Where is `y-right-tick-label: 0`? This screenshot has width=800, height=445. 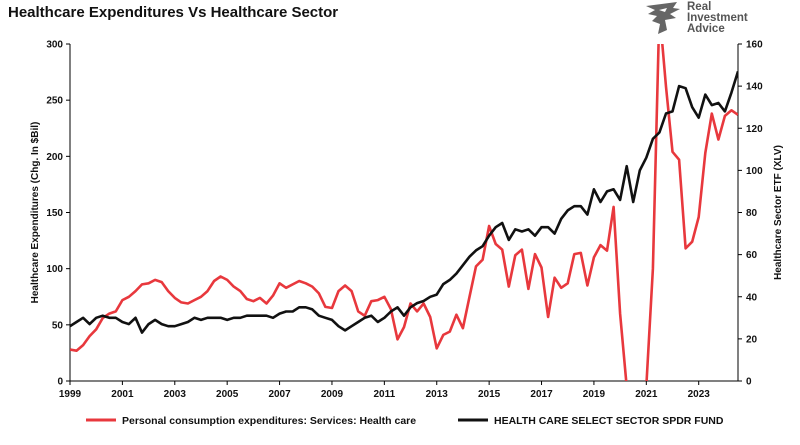
y-right-tick-label: 0 is located at coordinates (749, 382).